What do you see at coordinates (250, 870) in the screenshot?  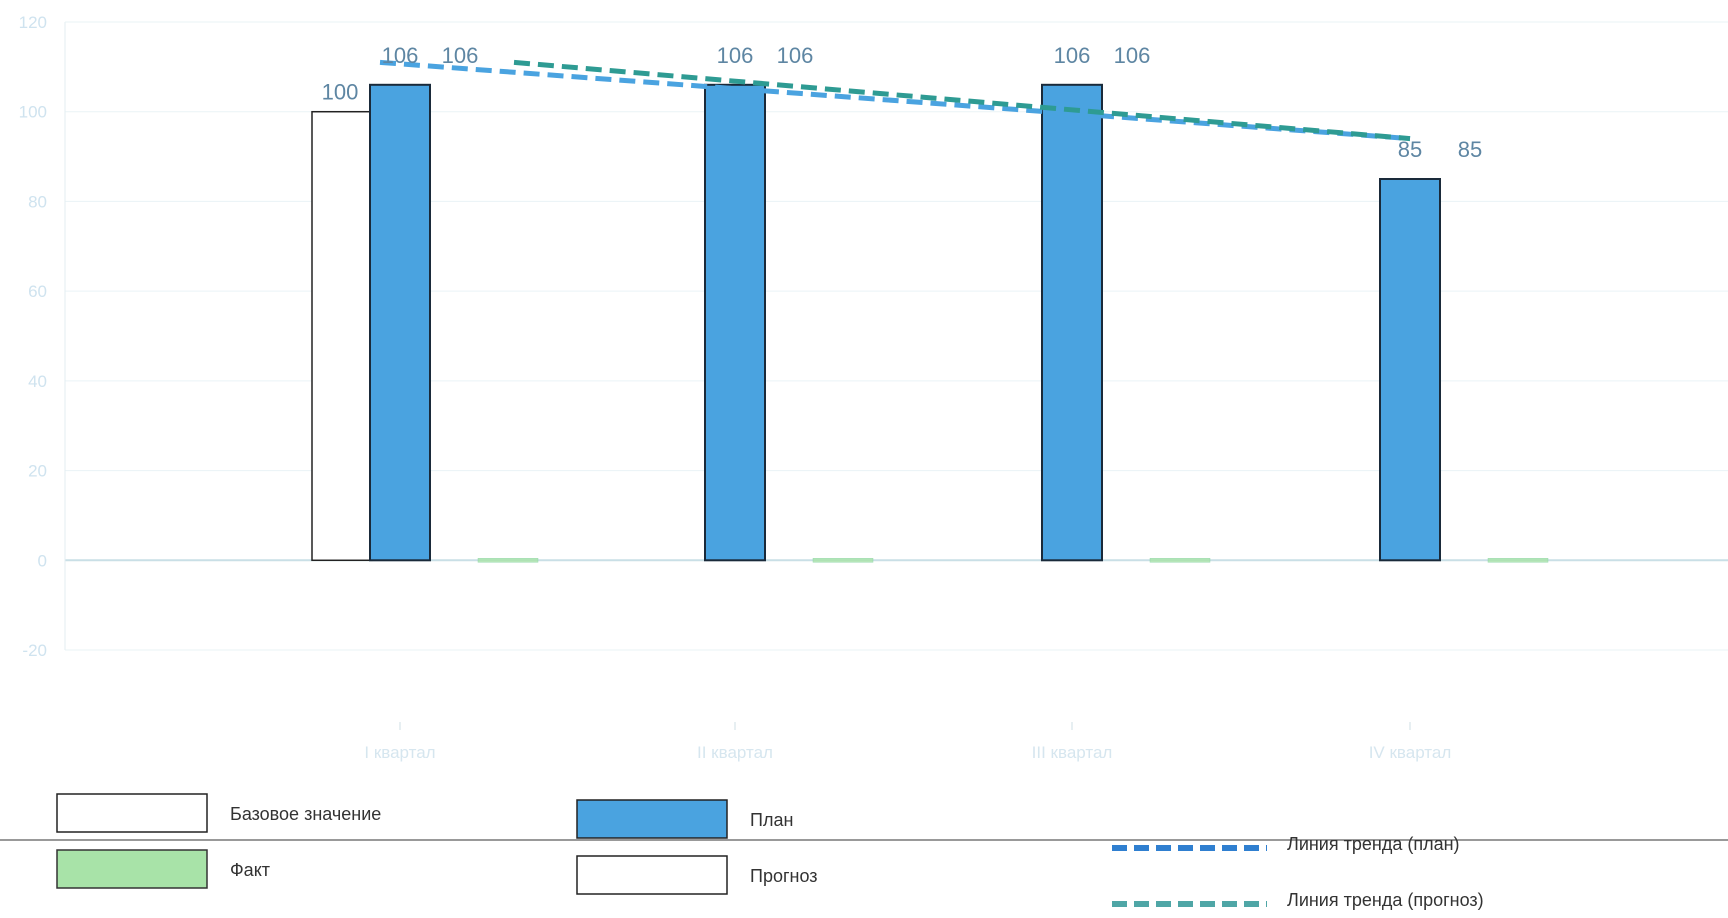 I see `legend-label: Факт` at bounding box center [250, 870].